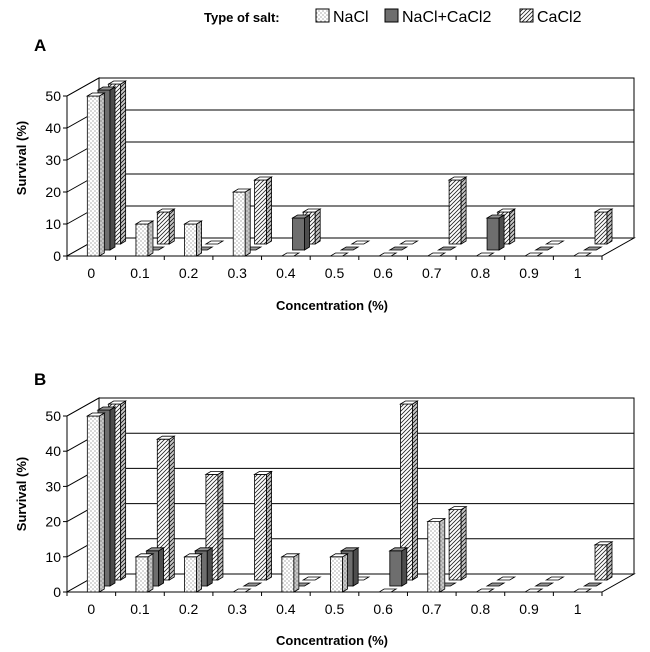  I want to click on x-axis-b: 0 0.1 0.2 0.3 0.4 0.5 0.6 0.7 0.8 0.9 1, so click(334, 604).